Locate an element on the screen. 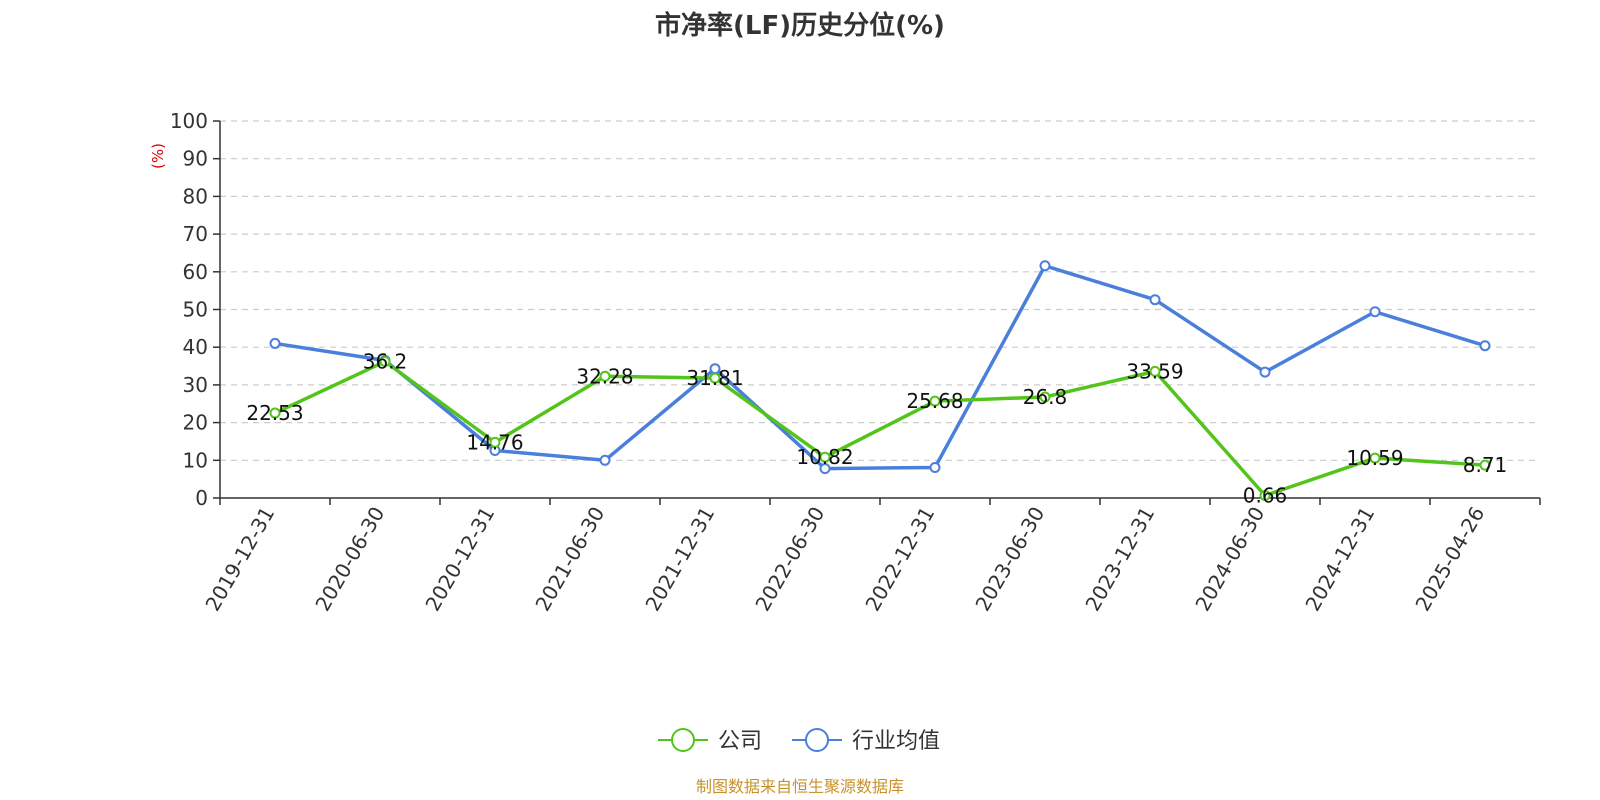  data-label: 33.59 is located at coordinates (1154, 371).